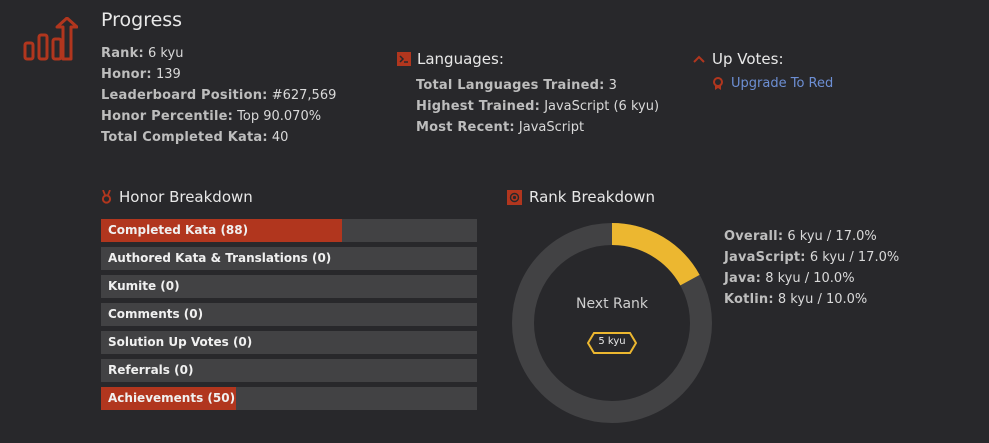  Describe the element at coordinates (211, 116) in the screenshot. I see `stat-honor-percentile: Honor Percentile: Top 90.070%` at that location.